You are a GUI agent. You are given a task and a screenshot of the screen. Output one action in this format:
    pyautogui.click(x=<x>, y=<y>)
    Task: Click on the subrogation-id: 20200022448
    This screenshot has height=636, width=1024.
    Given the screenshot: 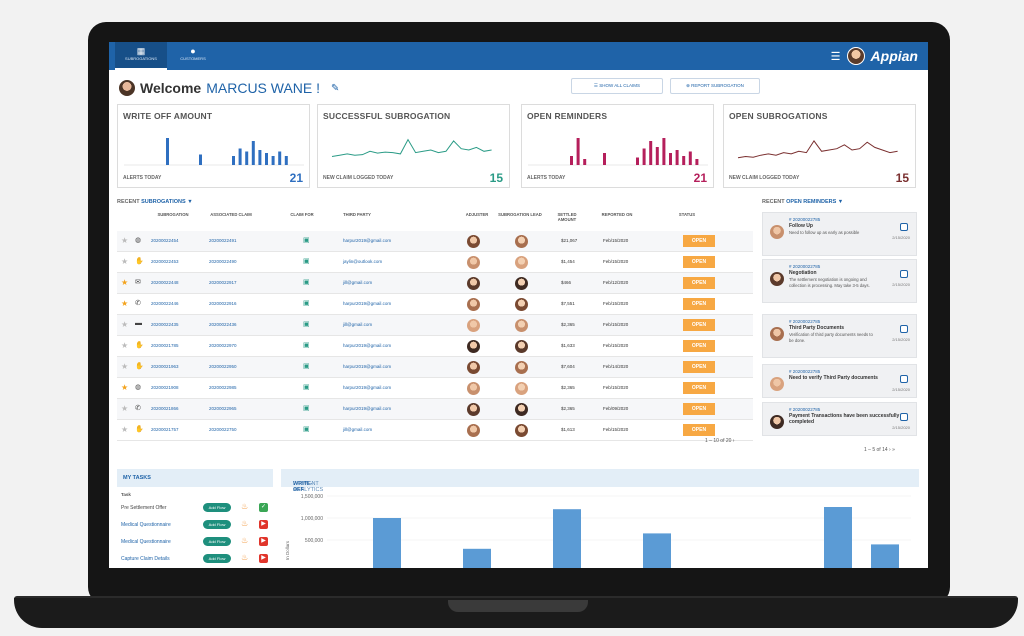 What is the action you would take?
    pyautogui.click(x=165, y=282)
    